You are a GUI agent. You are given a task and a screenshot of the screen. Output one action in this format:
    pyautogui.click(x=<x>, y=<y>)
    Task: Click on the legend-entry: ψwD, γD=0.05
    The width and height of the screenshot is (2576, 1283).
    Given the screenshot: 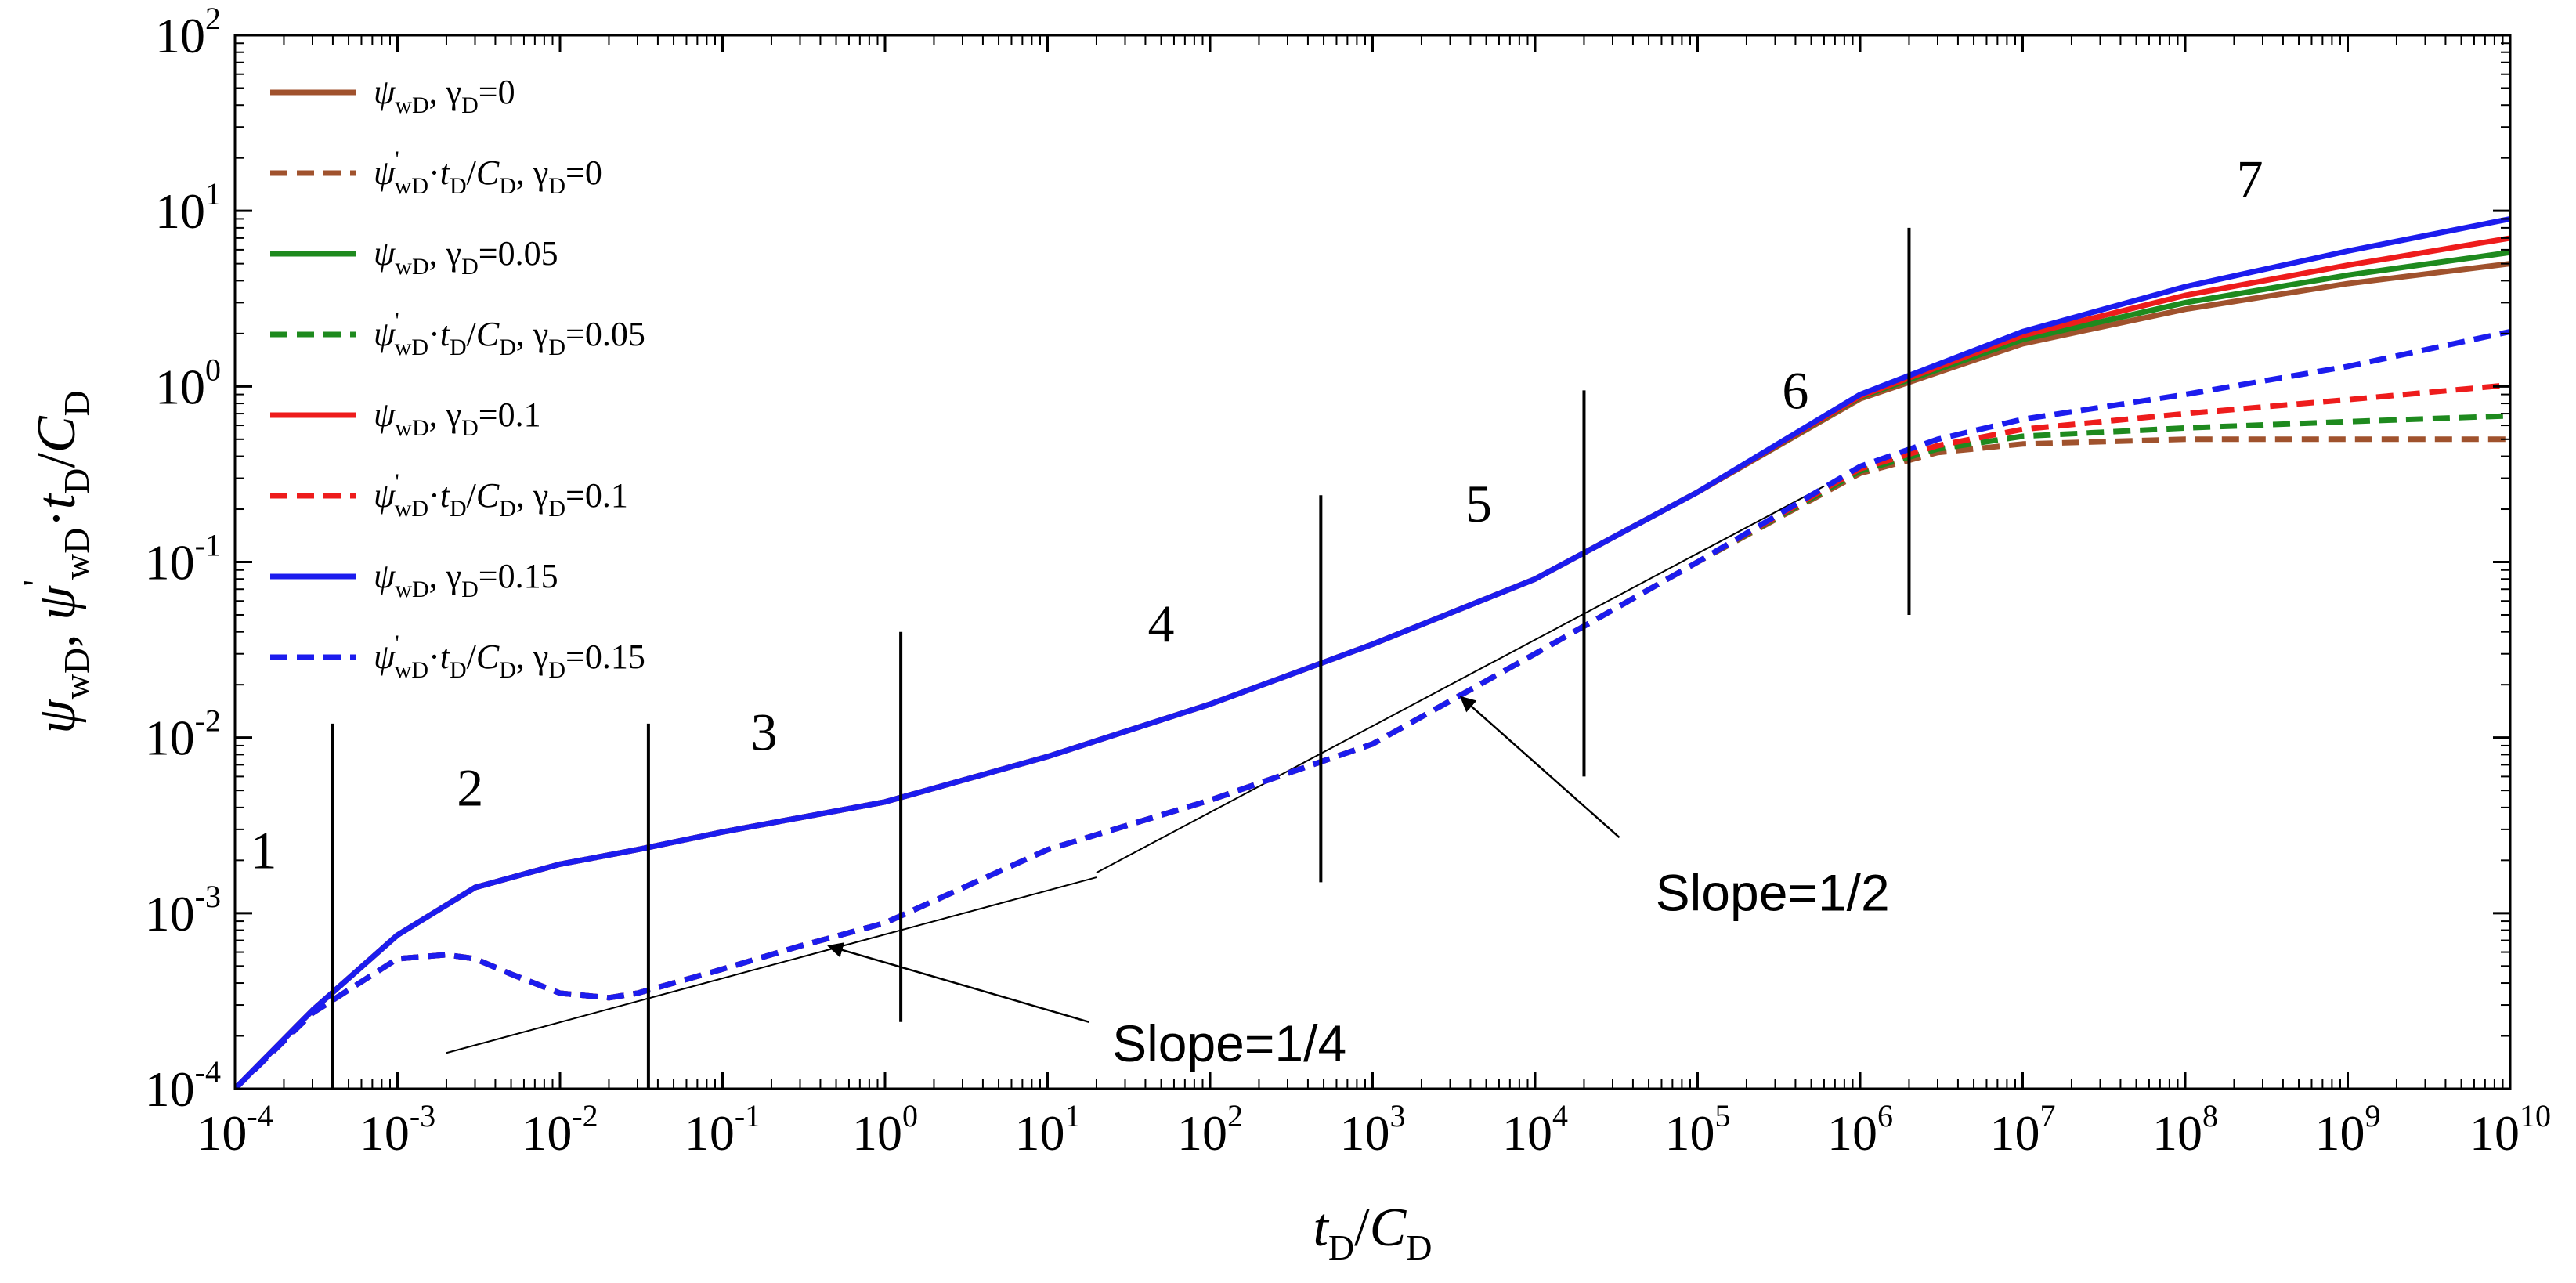 What is the action you would take?
    pyautogui.click(x=414, y=257)
    